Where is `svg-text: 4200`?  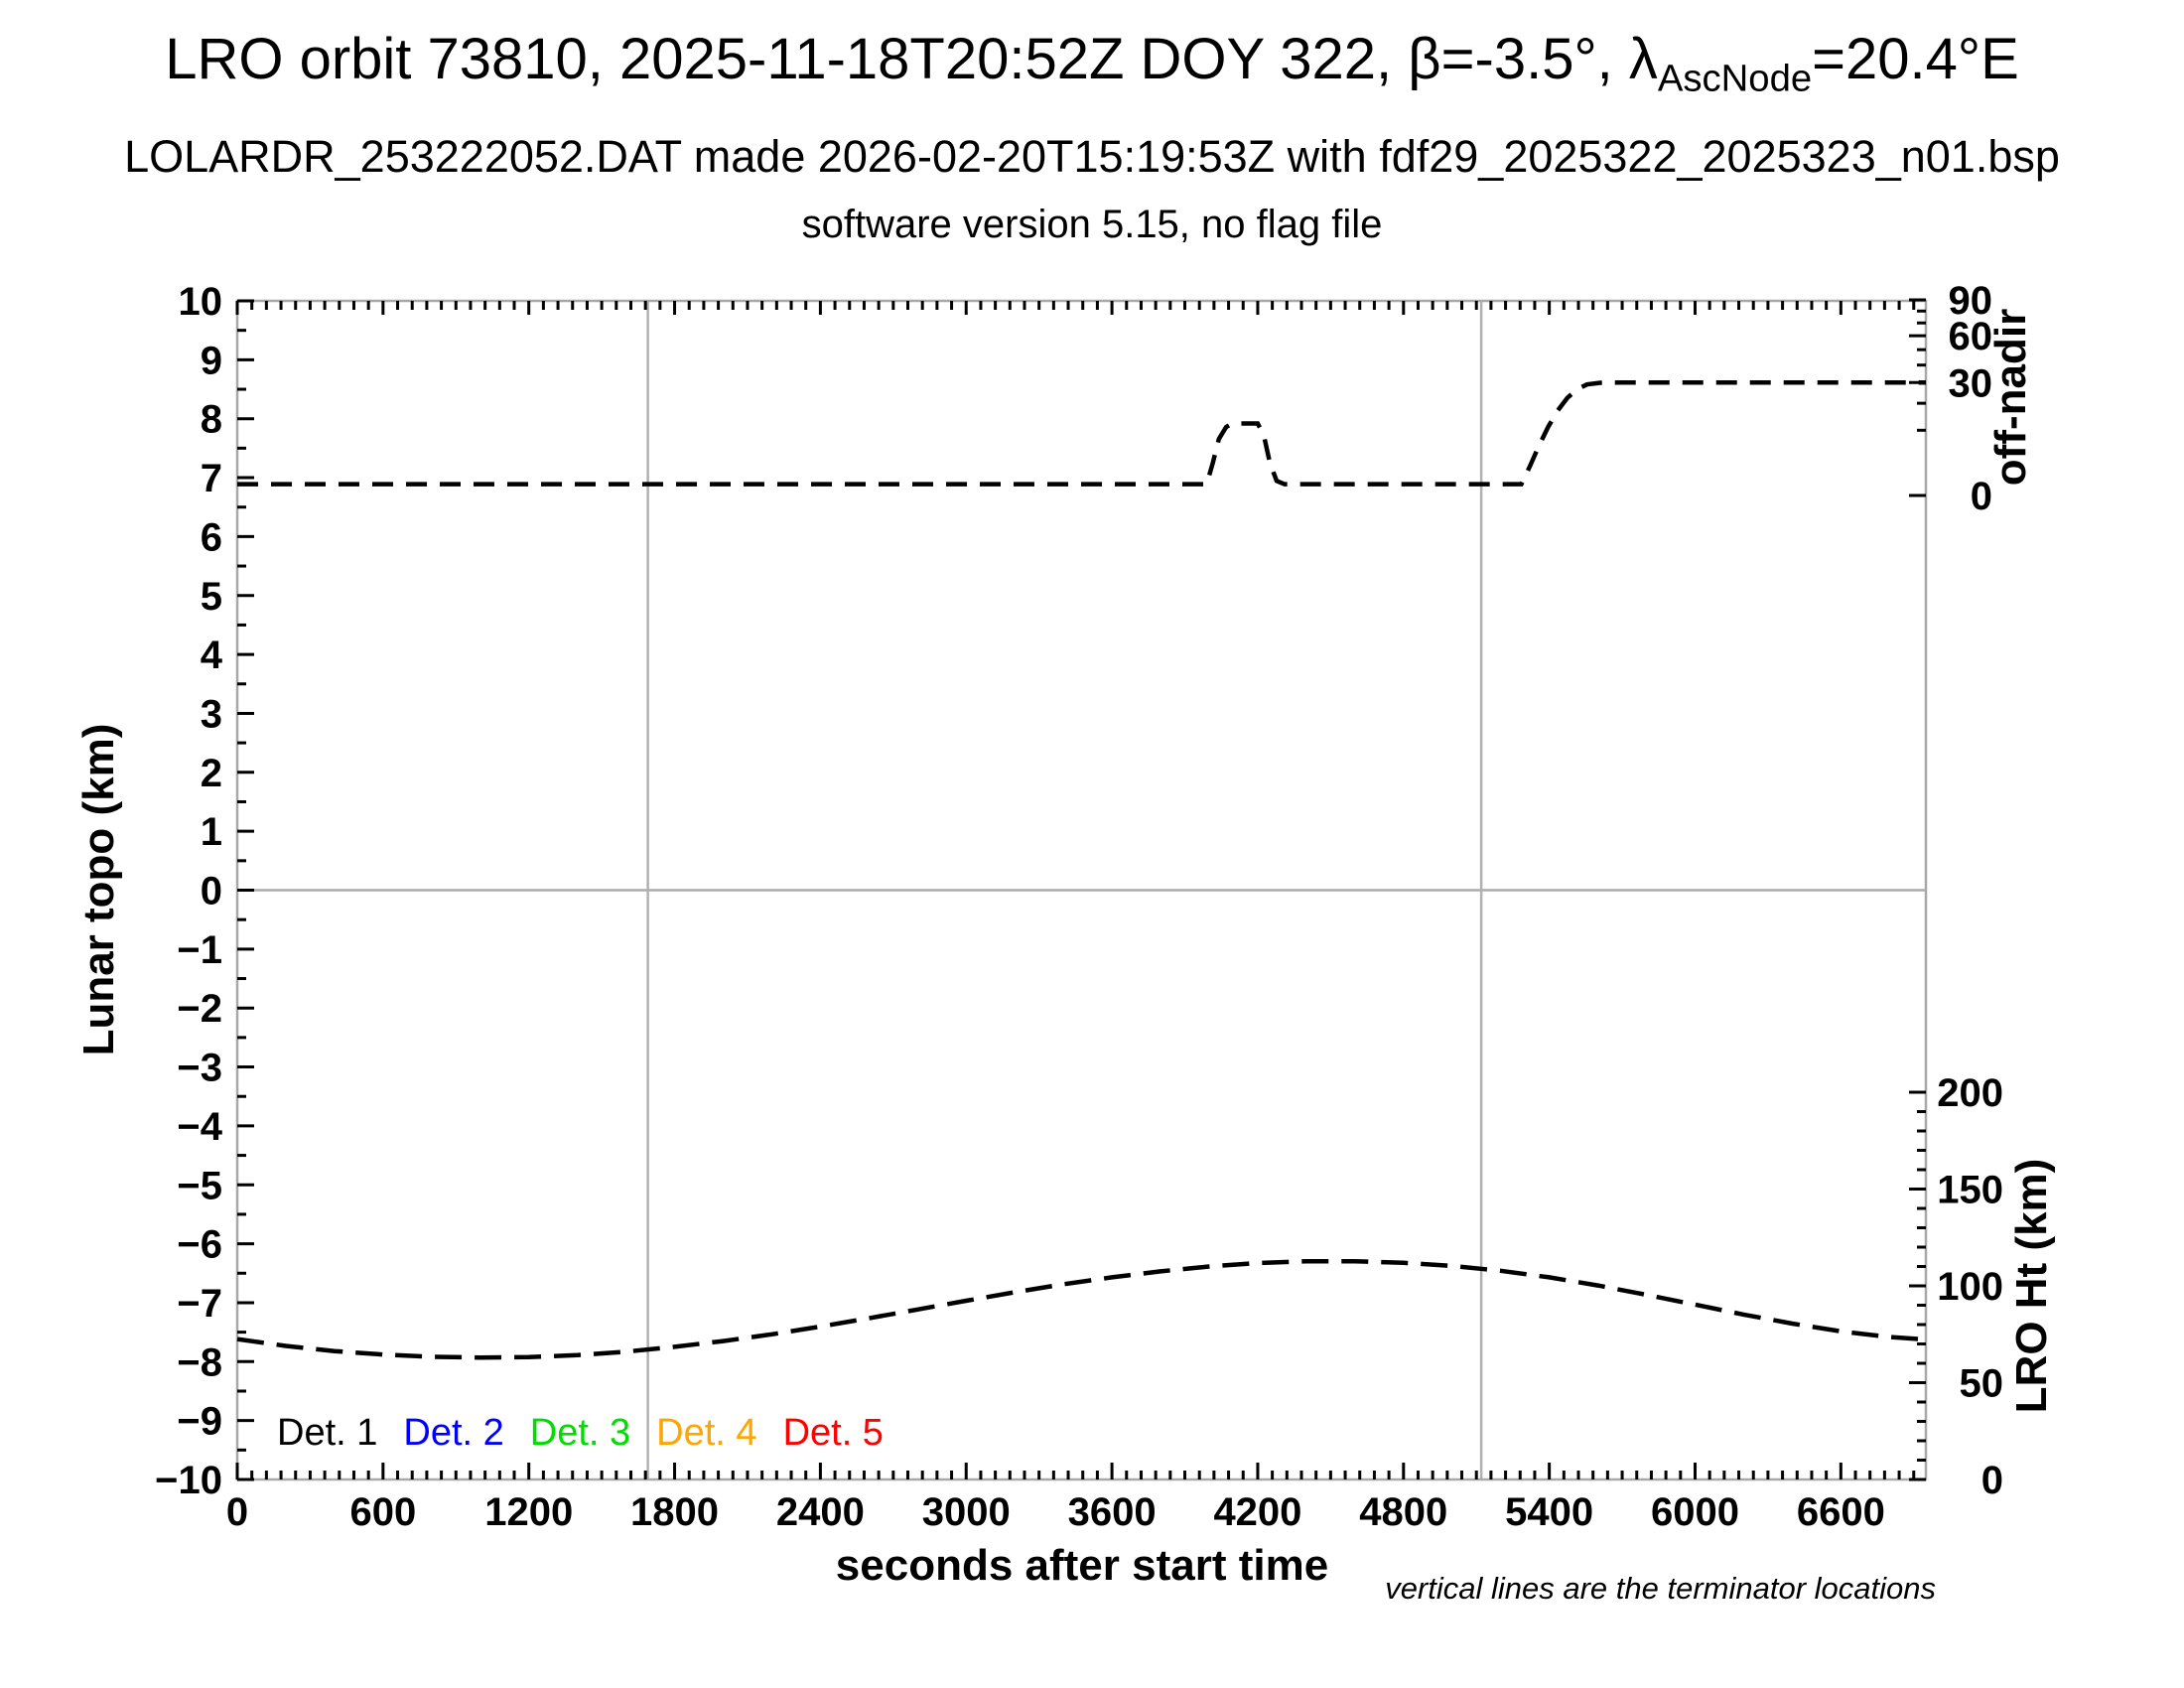 svg-text: 4200 is located at coordinates (1257, 1512).